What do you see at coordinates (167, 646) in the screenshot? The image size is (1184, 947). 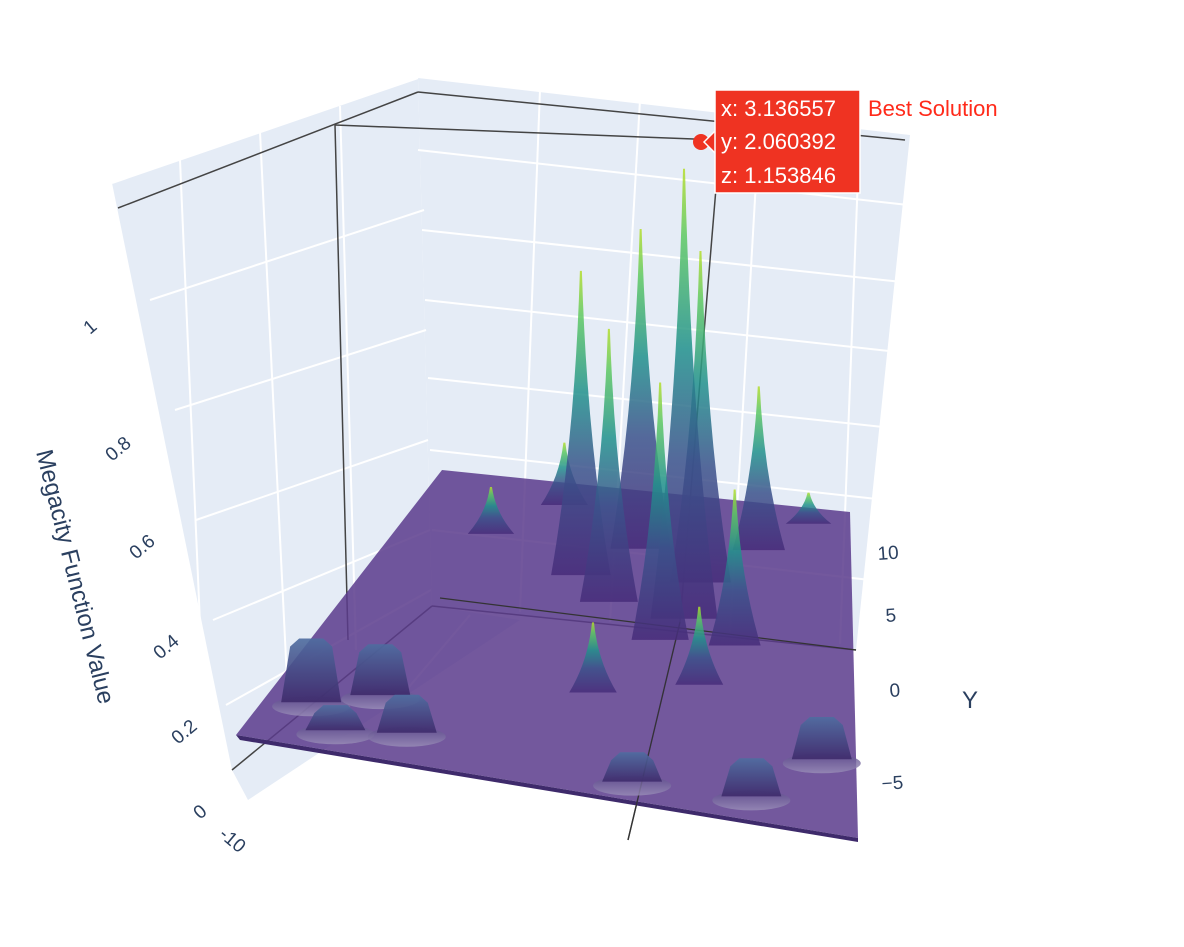 I see `z-tick-2: 0.4` at bounding box center [167, 646].